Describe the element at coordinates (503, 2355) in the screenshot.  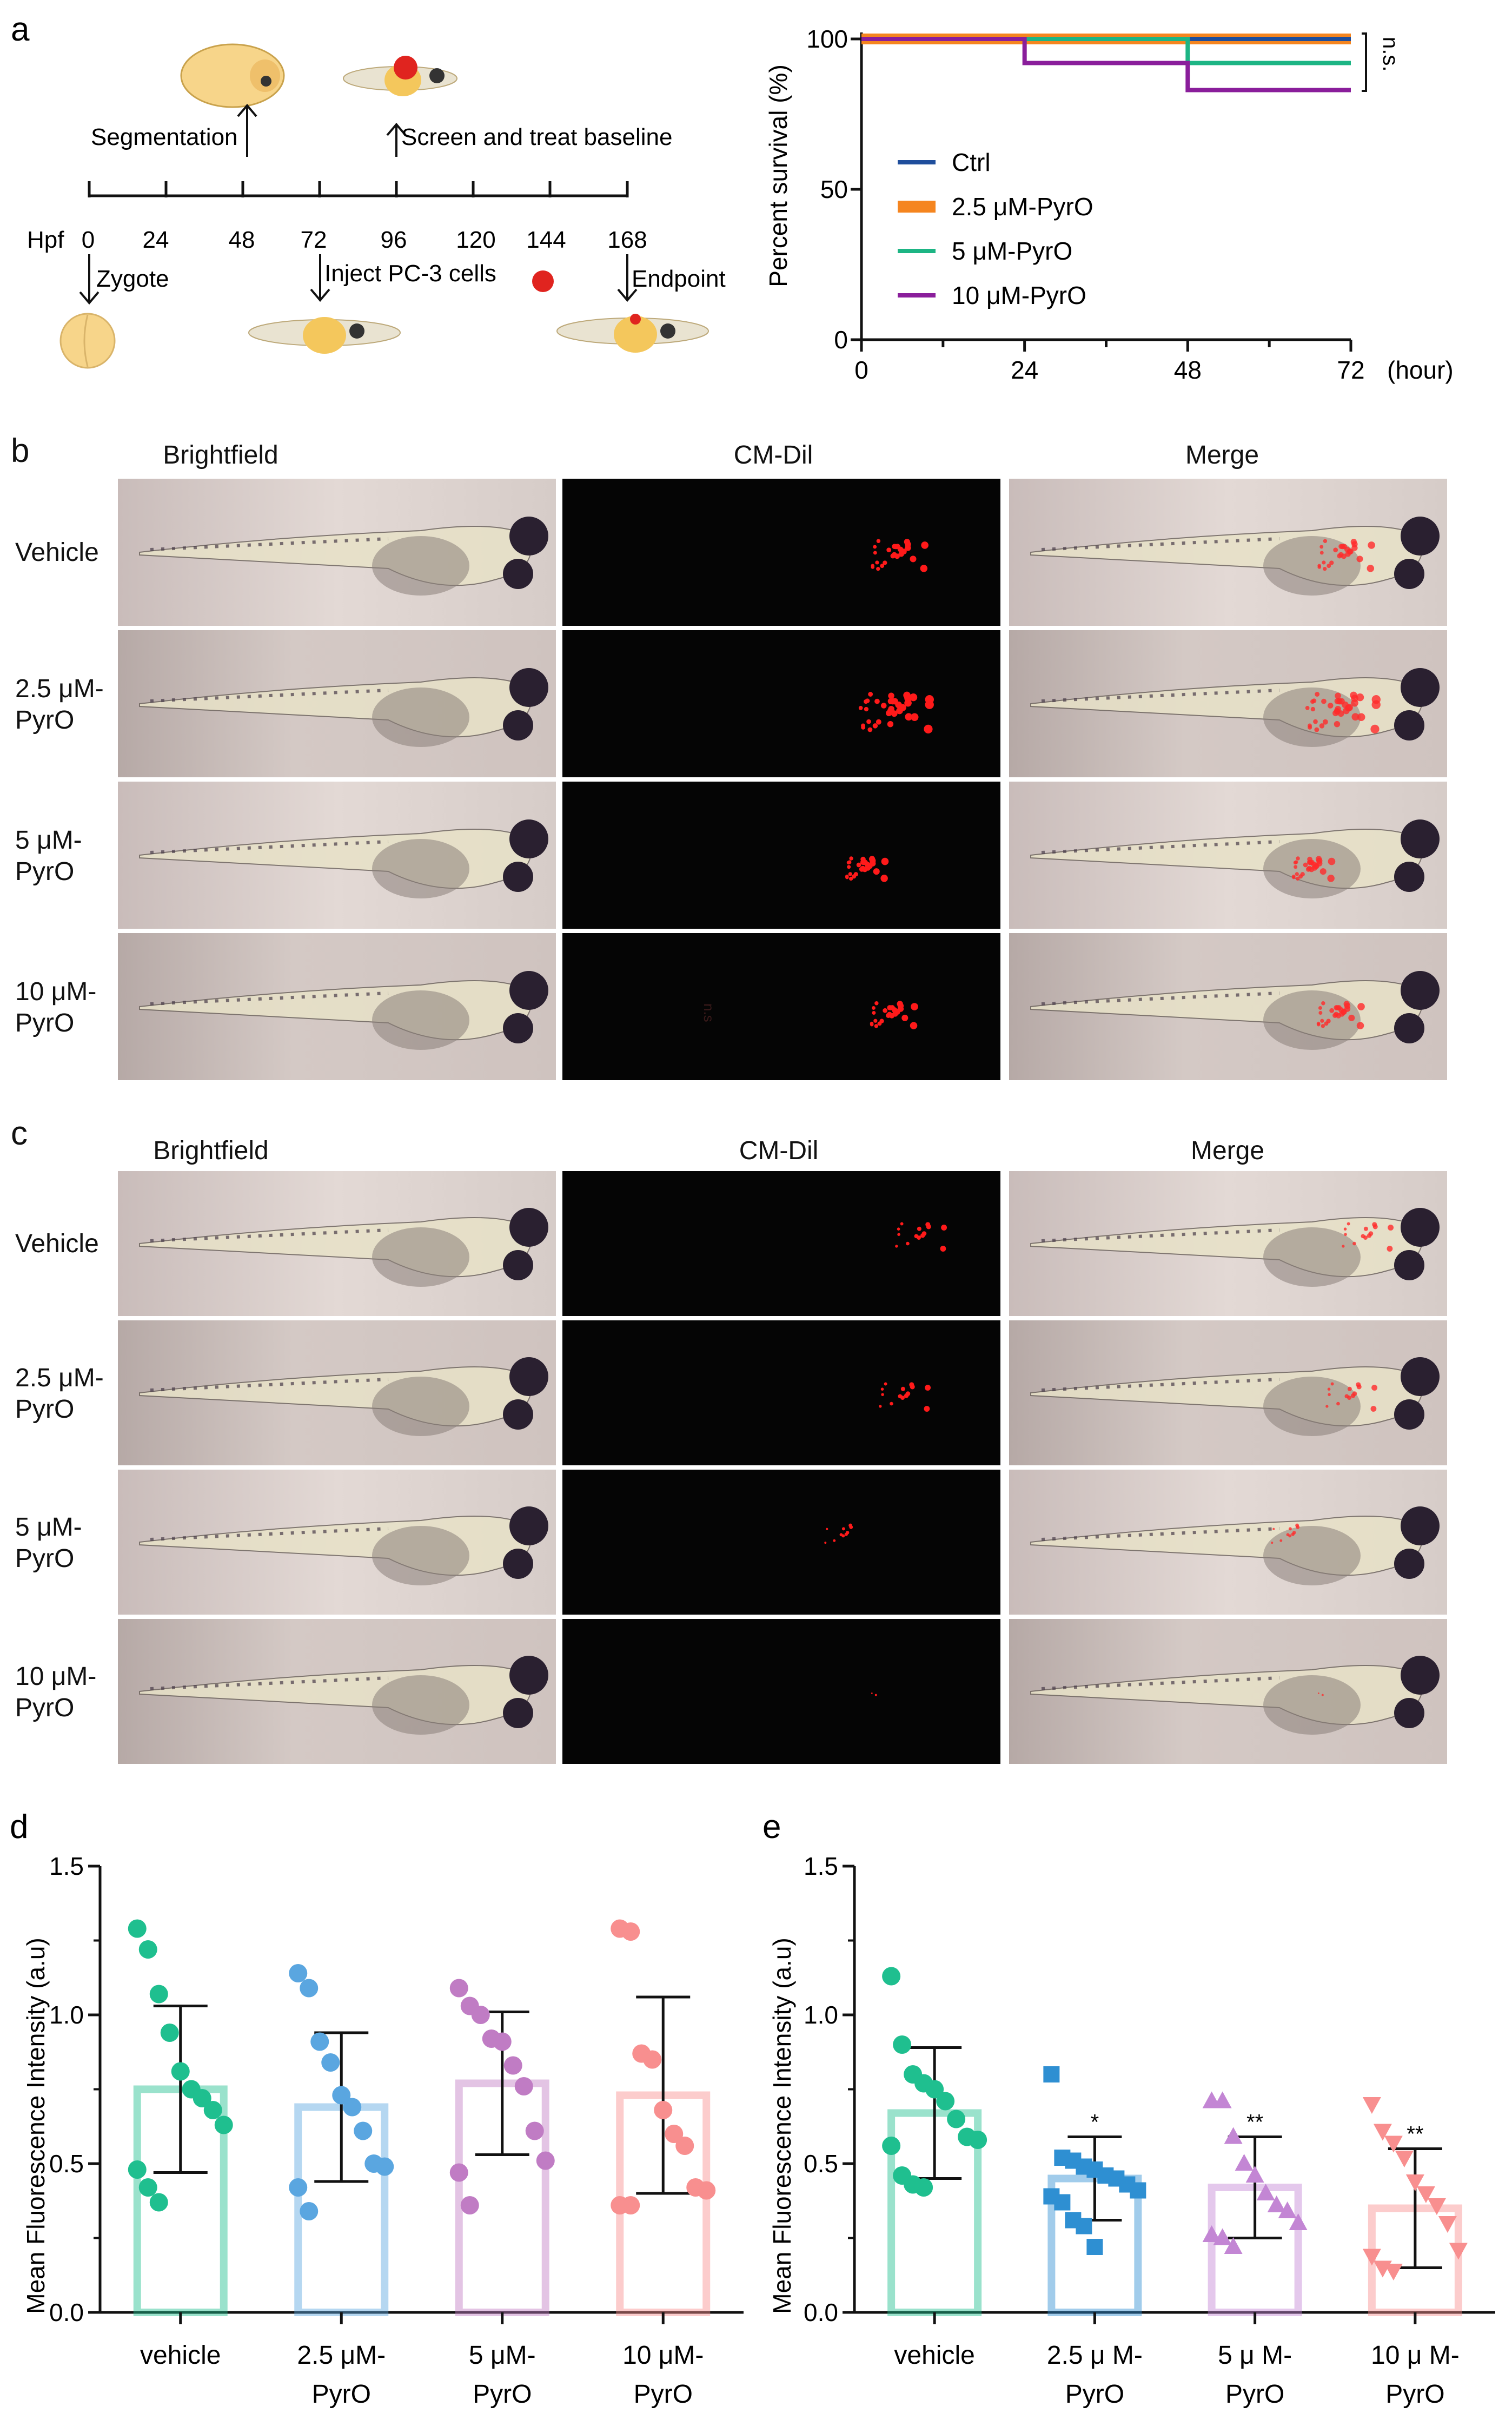
I see `category-label: 5 μM-` at that location.